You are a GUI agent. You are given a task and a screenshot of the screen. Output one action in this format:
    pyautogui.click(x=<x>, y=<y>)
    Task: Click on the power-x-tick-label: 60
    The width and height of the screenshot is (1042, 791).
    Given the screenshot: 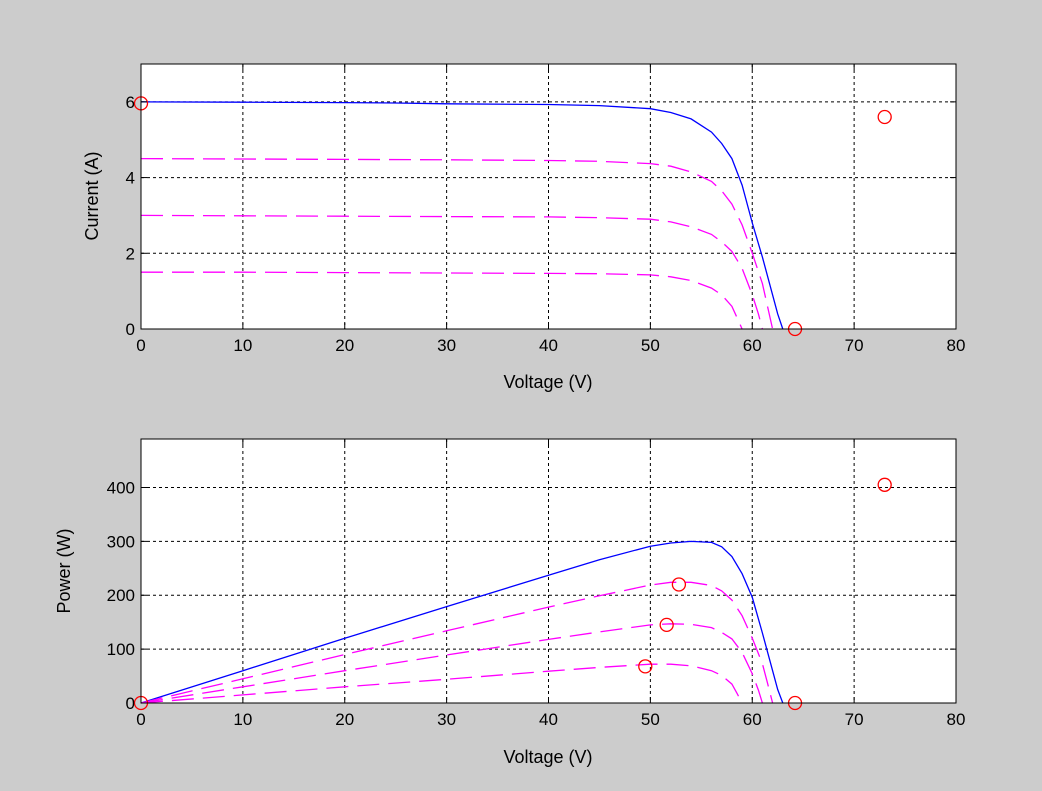 What is the action you would take?
    pyautogui.click(x=752, y=719)
    